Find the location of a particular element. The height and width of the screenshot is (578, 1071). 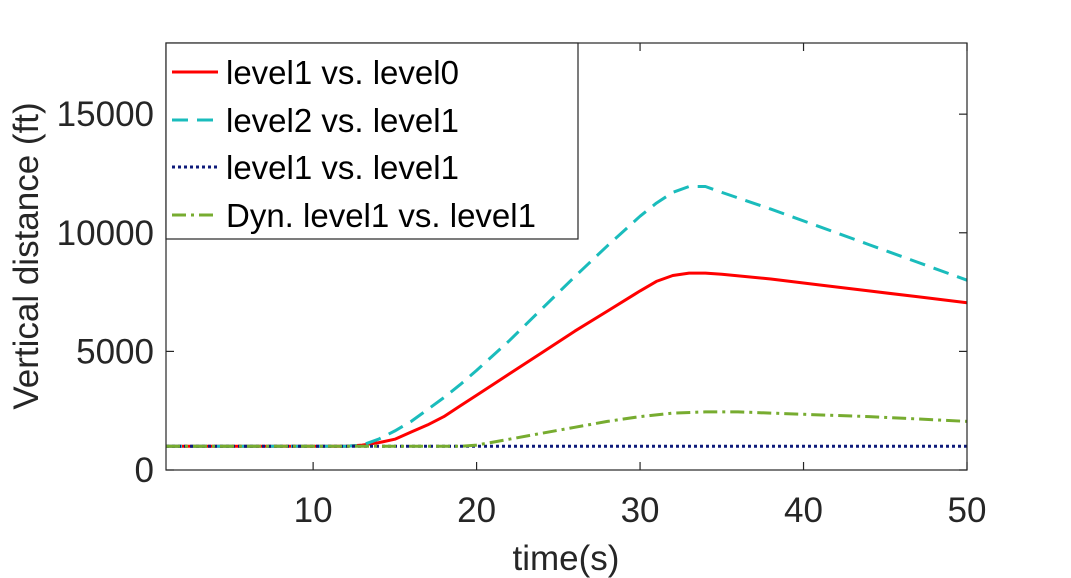

y-tick-label: 10000 is located at coordinates (105, 233).